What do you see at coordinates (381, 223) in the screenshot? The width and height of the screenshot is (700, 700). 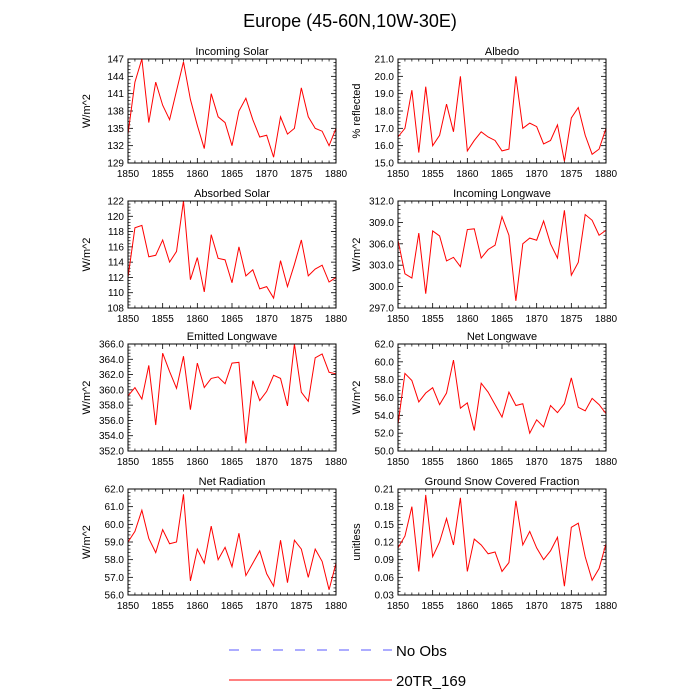 I see `y-tick-label: 309.0` at bounding box center [381, 223].